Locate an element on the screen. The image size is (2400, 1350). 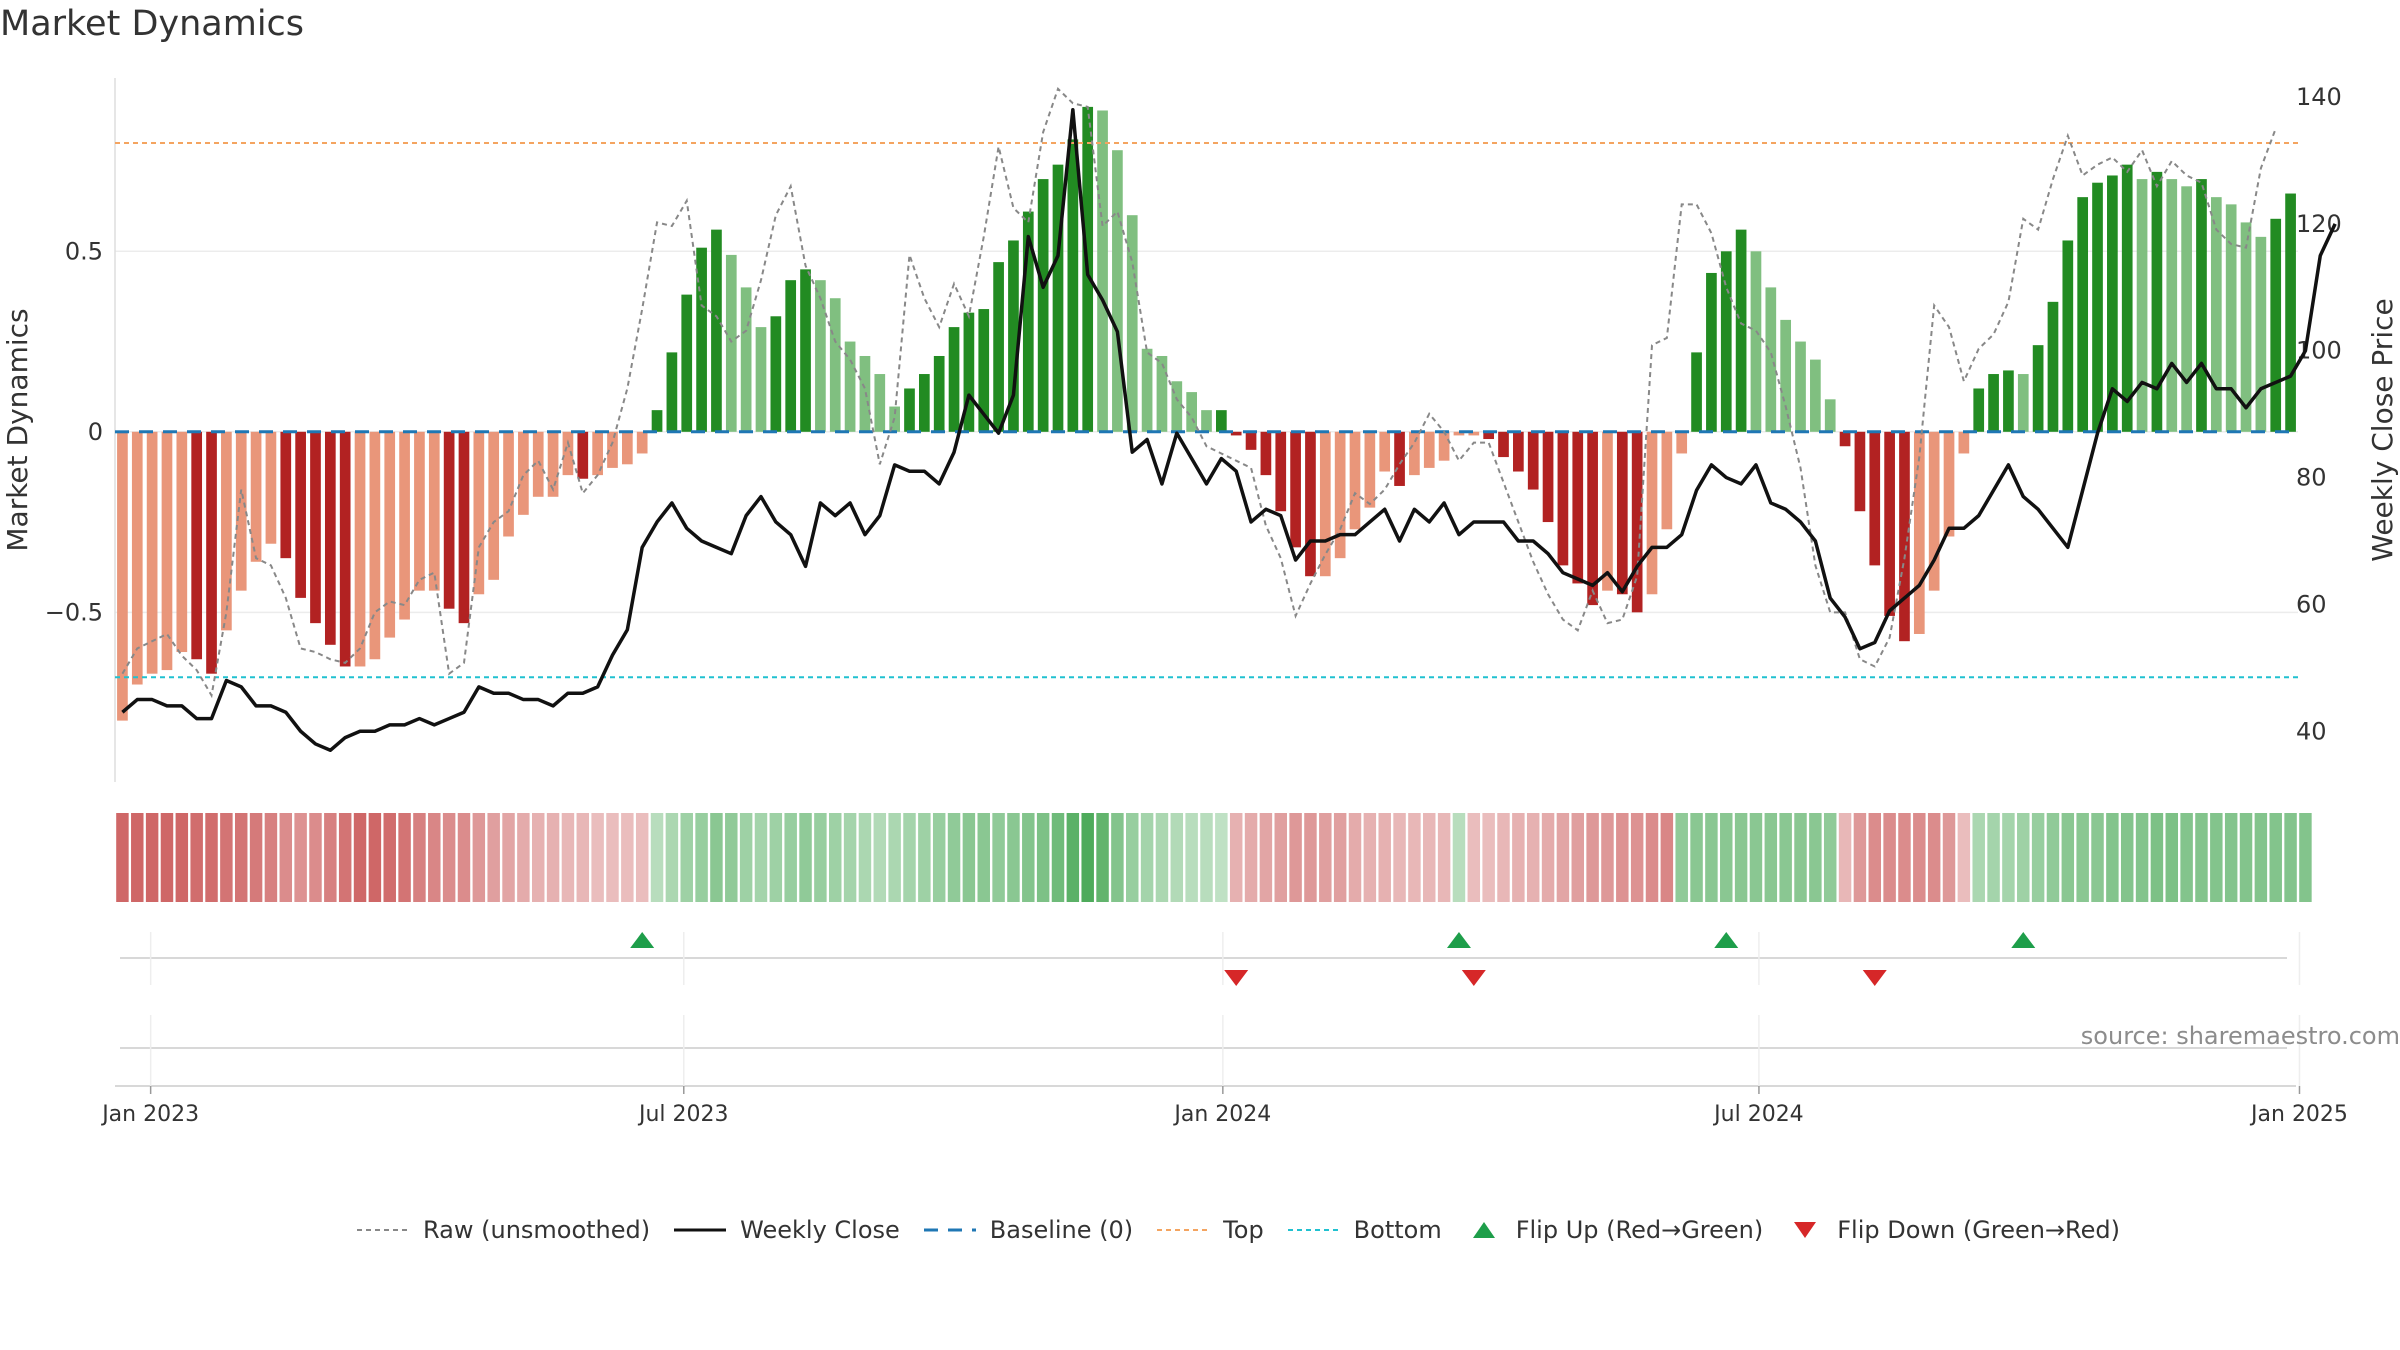
legend-label-close: Weekly Close is located at coordinates (820, 1230).